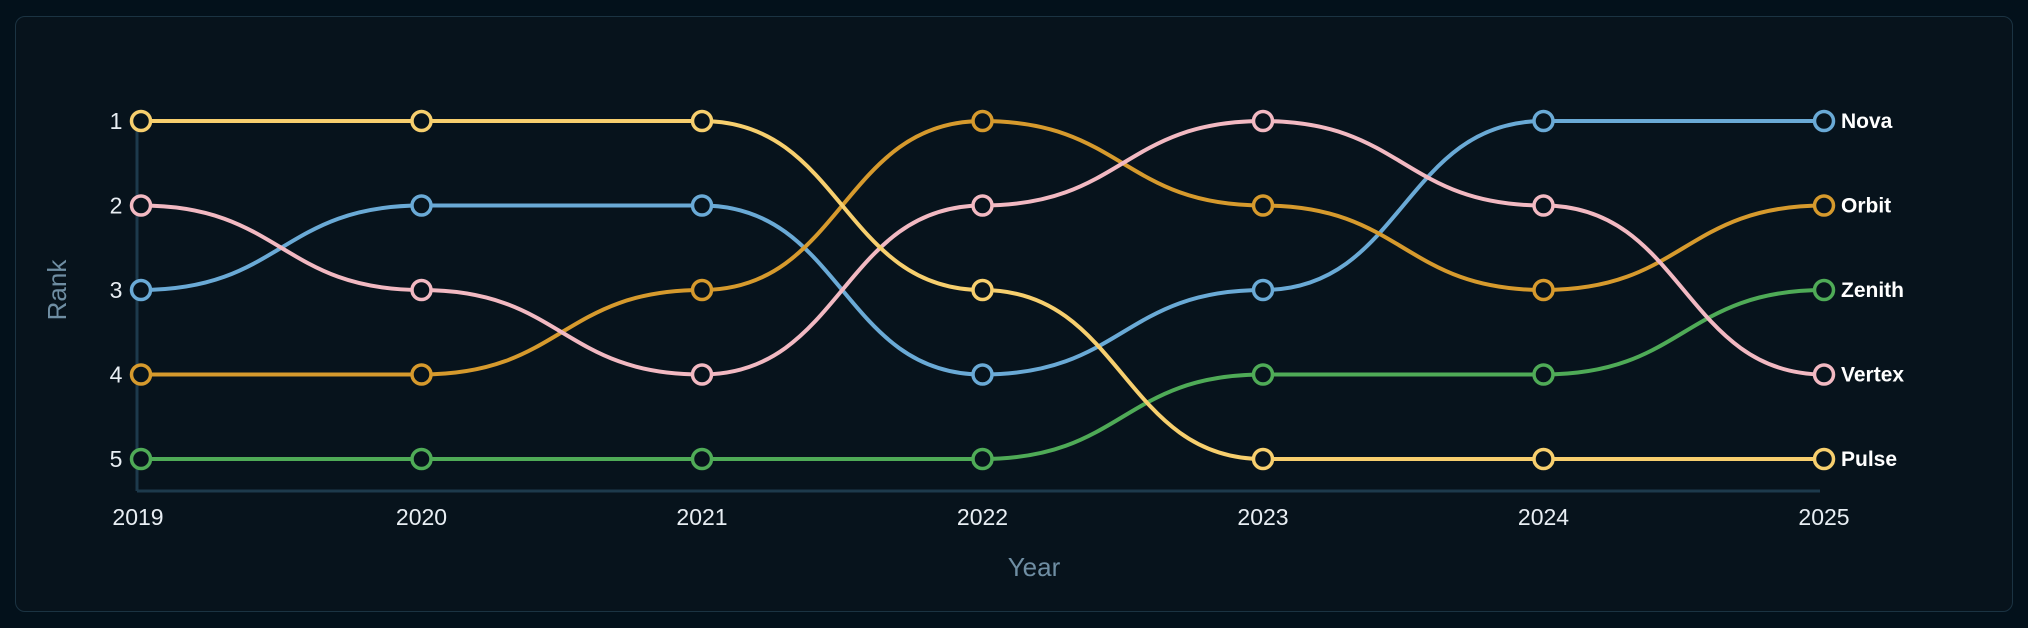 This screenshot has height=628, width=2028. What do you see at coordinates (1867, 121) in the screenshot?
I see `series-label-nova: Nova` at bounding box center [1867, 121].